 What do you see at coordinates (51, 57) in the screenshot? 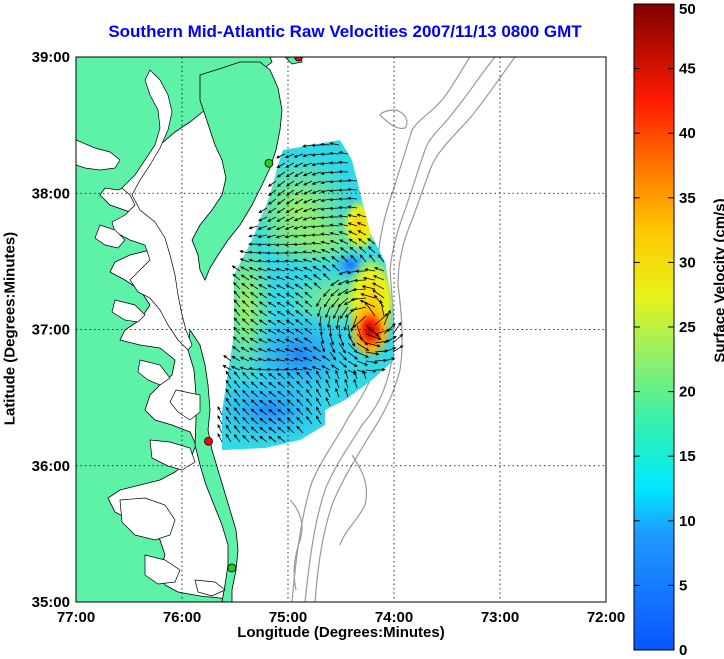
I see `y-tick-label: 39:00` at bounding box center [51, 57].